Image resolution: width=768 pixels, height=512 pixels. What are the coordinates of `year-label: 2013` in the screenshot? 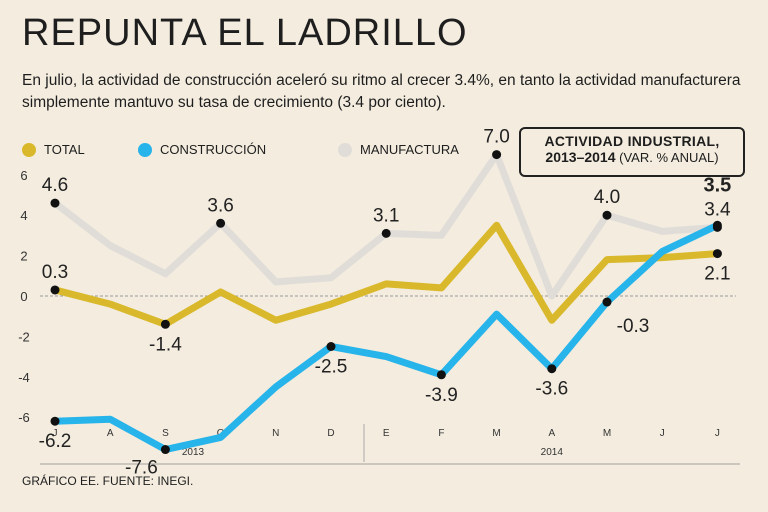 It's located at (193, 452).